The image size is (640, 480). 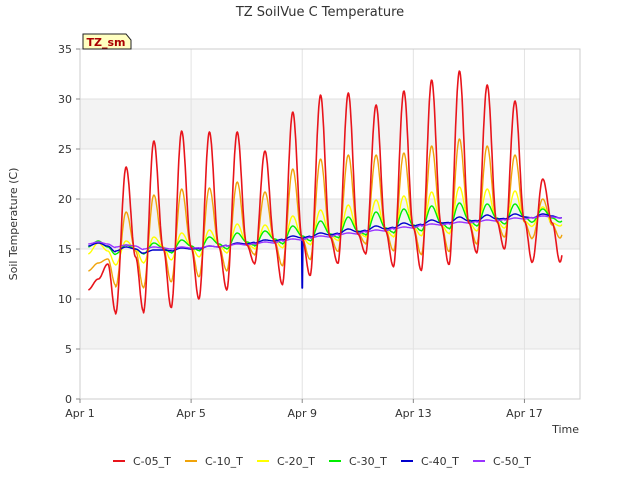 What do you see at coordinates (565, 429) in the screenshot?
I see `x-axis-label: Time` at bounding box center [565, 429].